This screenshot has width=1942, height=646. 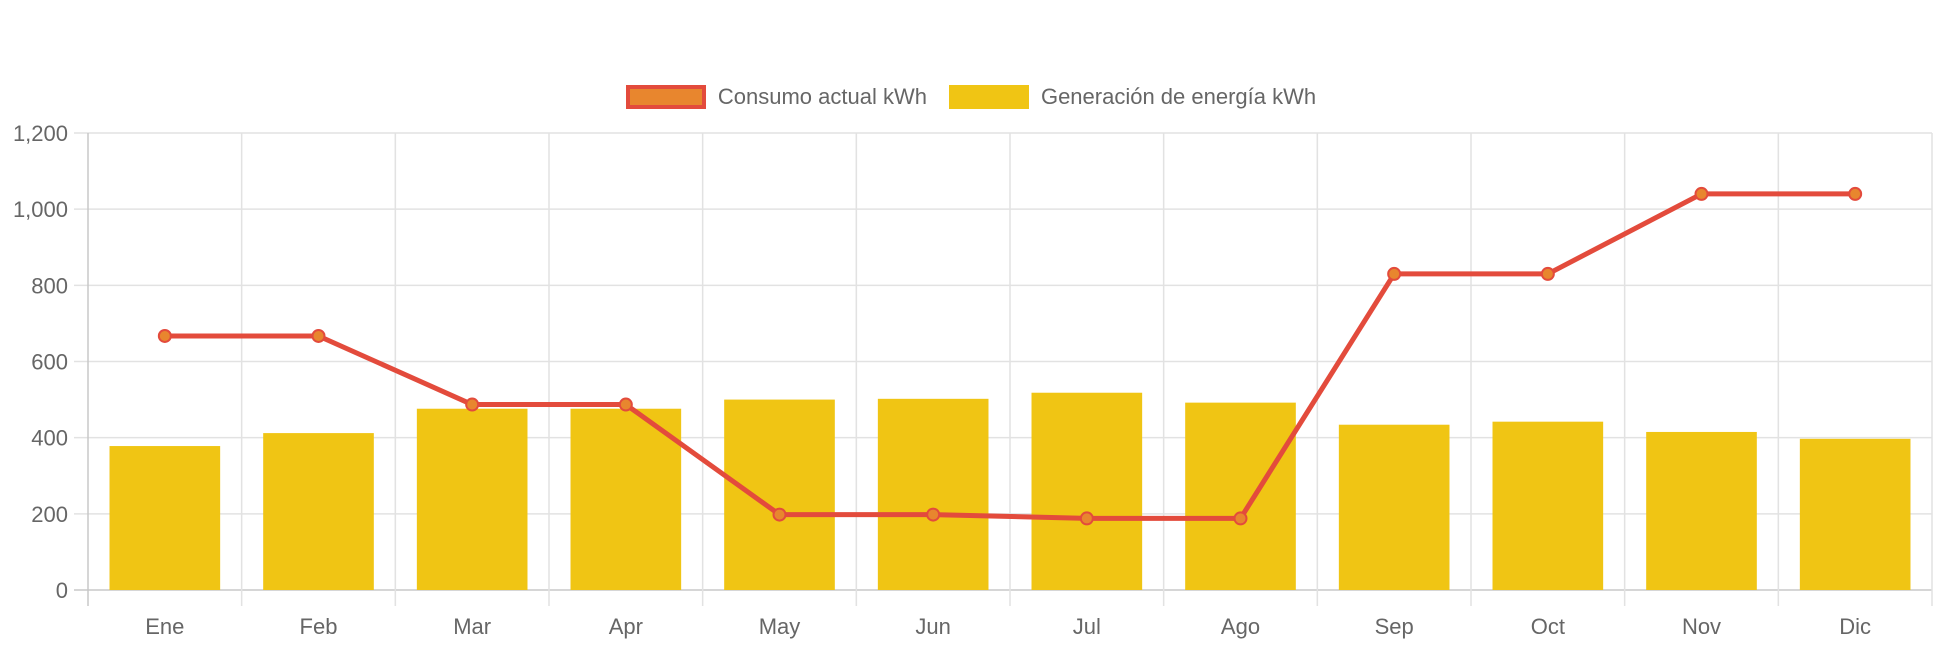 What do you see at coordinates (779, 514) in the screenshot?
I see `consumo-point-may` at bounding box center [779, 514].